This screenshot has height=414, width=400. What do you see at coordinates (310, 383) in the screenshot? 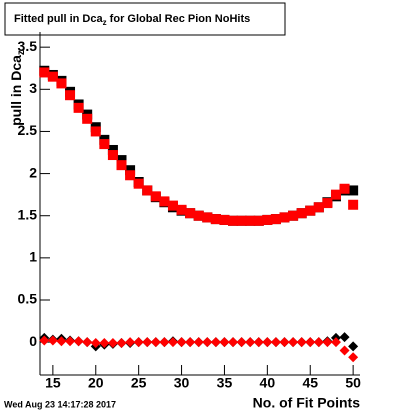
I see `x-tick-label: 45` at bounding box center [310, 383].